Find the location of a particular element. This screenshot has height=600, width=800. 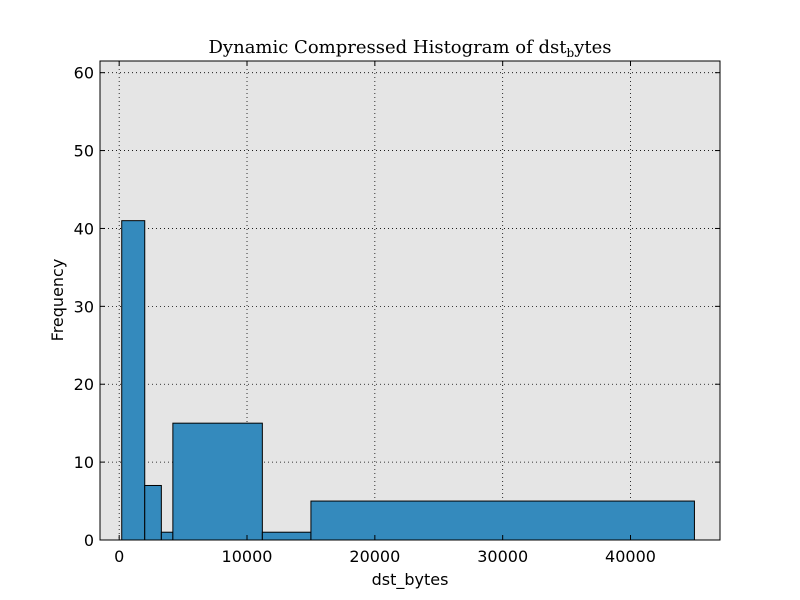

y-tick-label: 0 is located at coordinates (89, 540).